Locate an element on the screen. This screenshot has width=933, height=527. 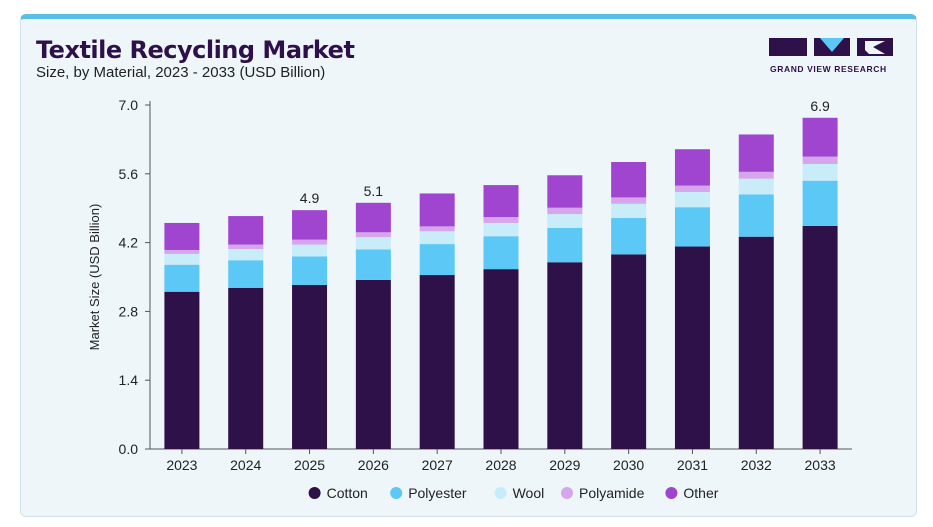
bar-cotton-2030 is located at coordinates (629, 351).